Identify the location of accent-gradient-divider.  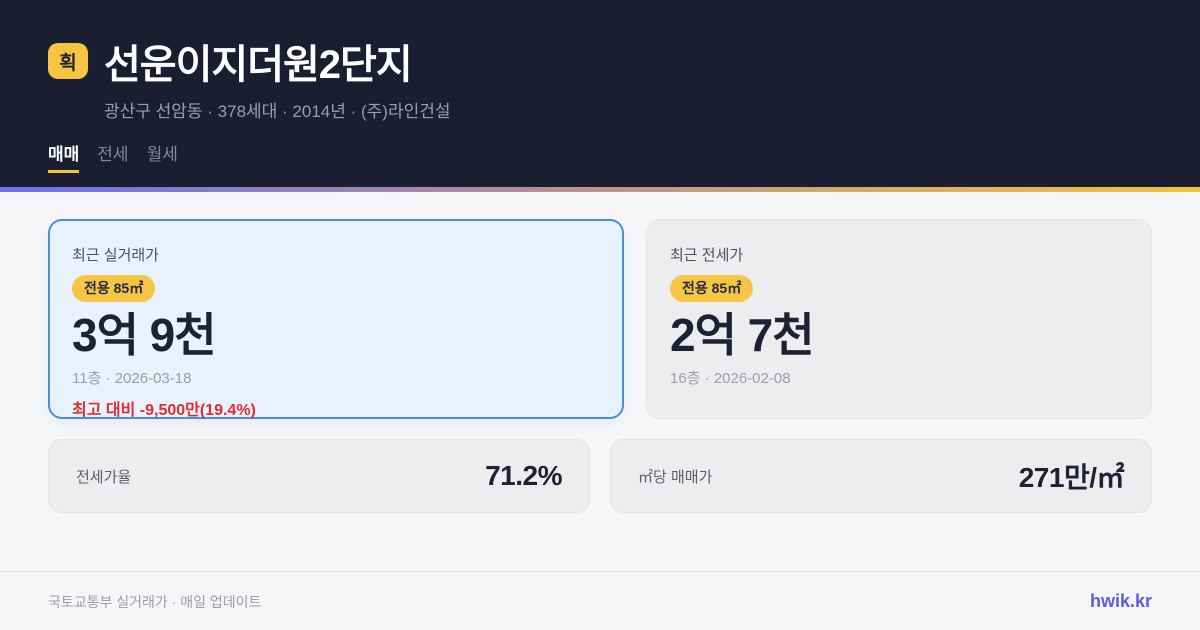
(600, 189).